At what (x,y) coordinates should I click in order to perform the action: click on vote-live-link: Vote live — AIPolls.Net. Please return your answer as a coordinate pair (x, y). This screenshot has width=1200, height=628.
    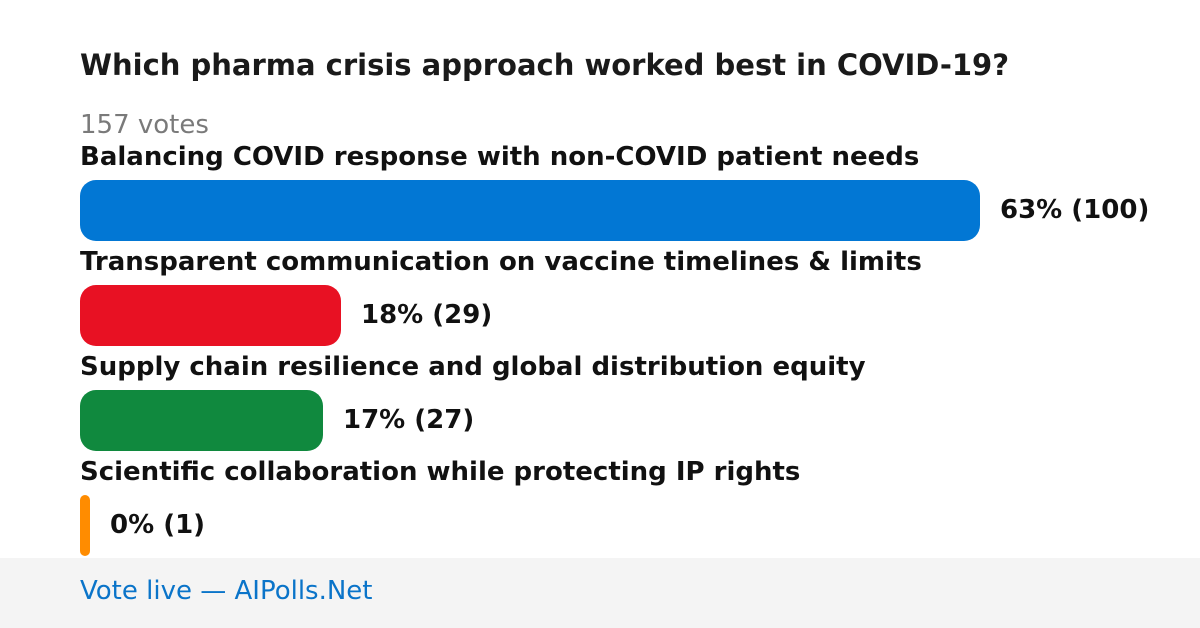
    Looking at the image, I should click on (226, 591).